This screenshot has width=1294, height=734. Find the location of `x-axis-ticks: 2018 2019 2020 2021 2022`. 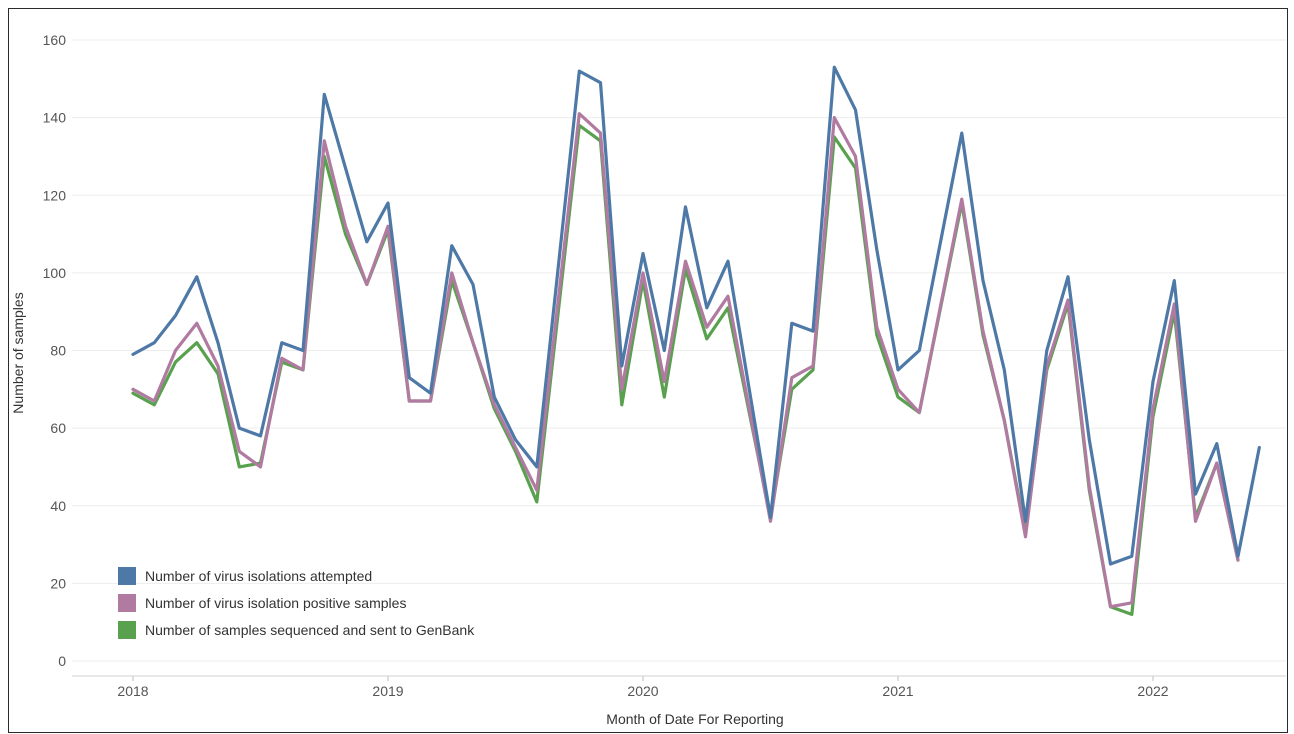

x-axis-ticks: 2018 2019 2020 2021 2022 is located at coordinates (643, 687).